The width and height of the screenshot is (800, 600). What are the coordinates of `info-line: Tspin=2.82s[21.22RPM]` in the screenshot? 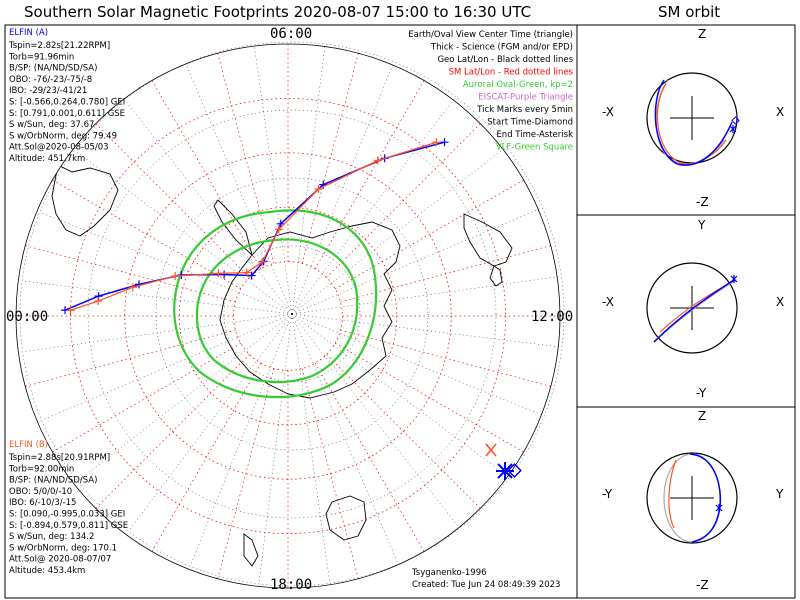 It's located at (59, 46).